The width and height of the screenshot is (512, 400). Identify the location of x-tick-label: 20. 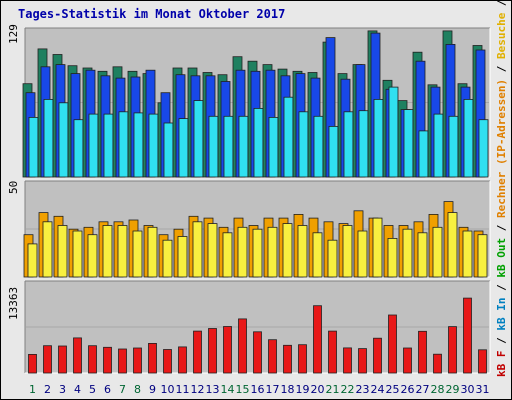
(318, 389).